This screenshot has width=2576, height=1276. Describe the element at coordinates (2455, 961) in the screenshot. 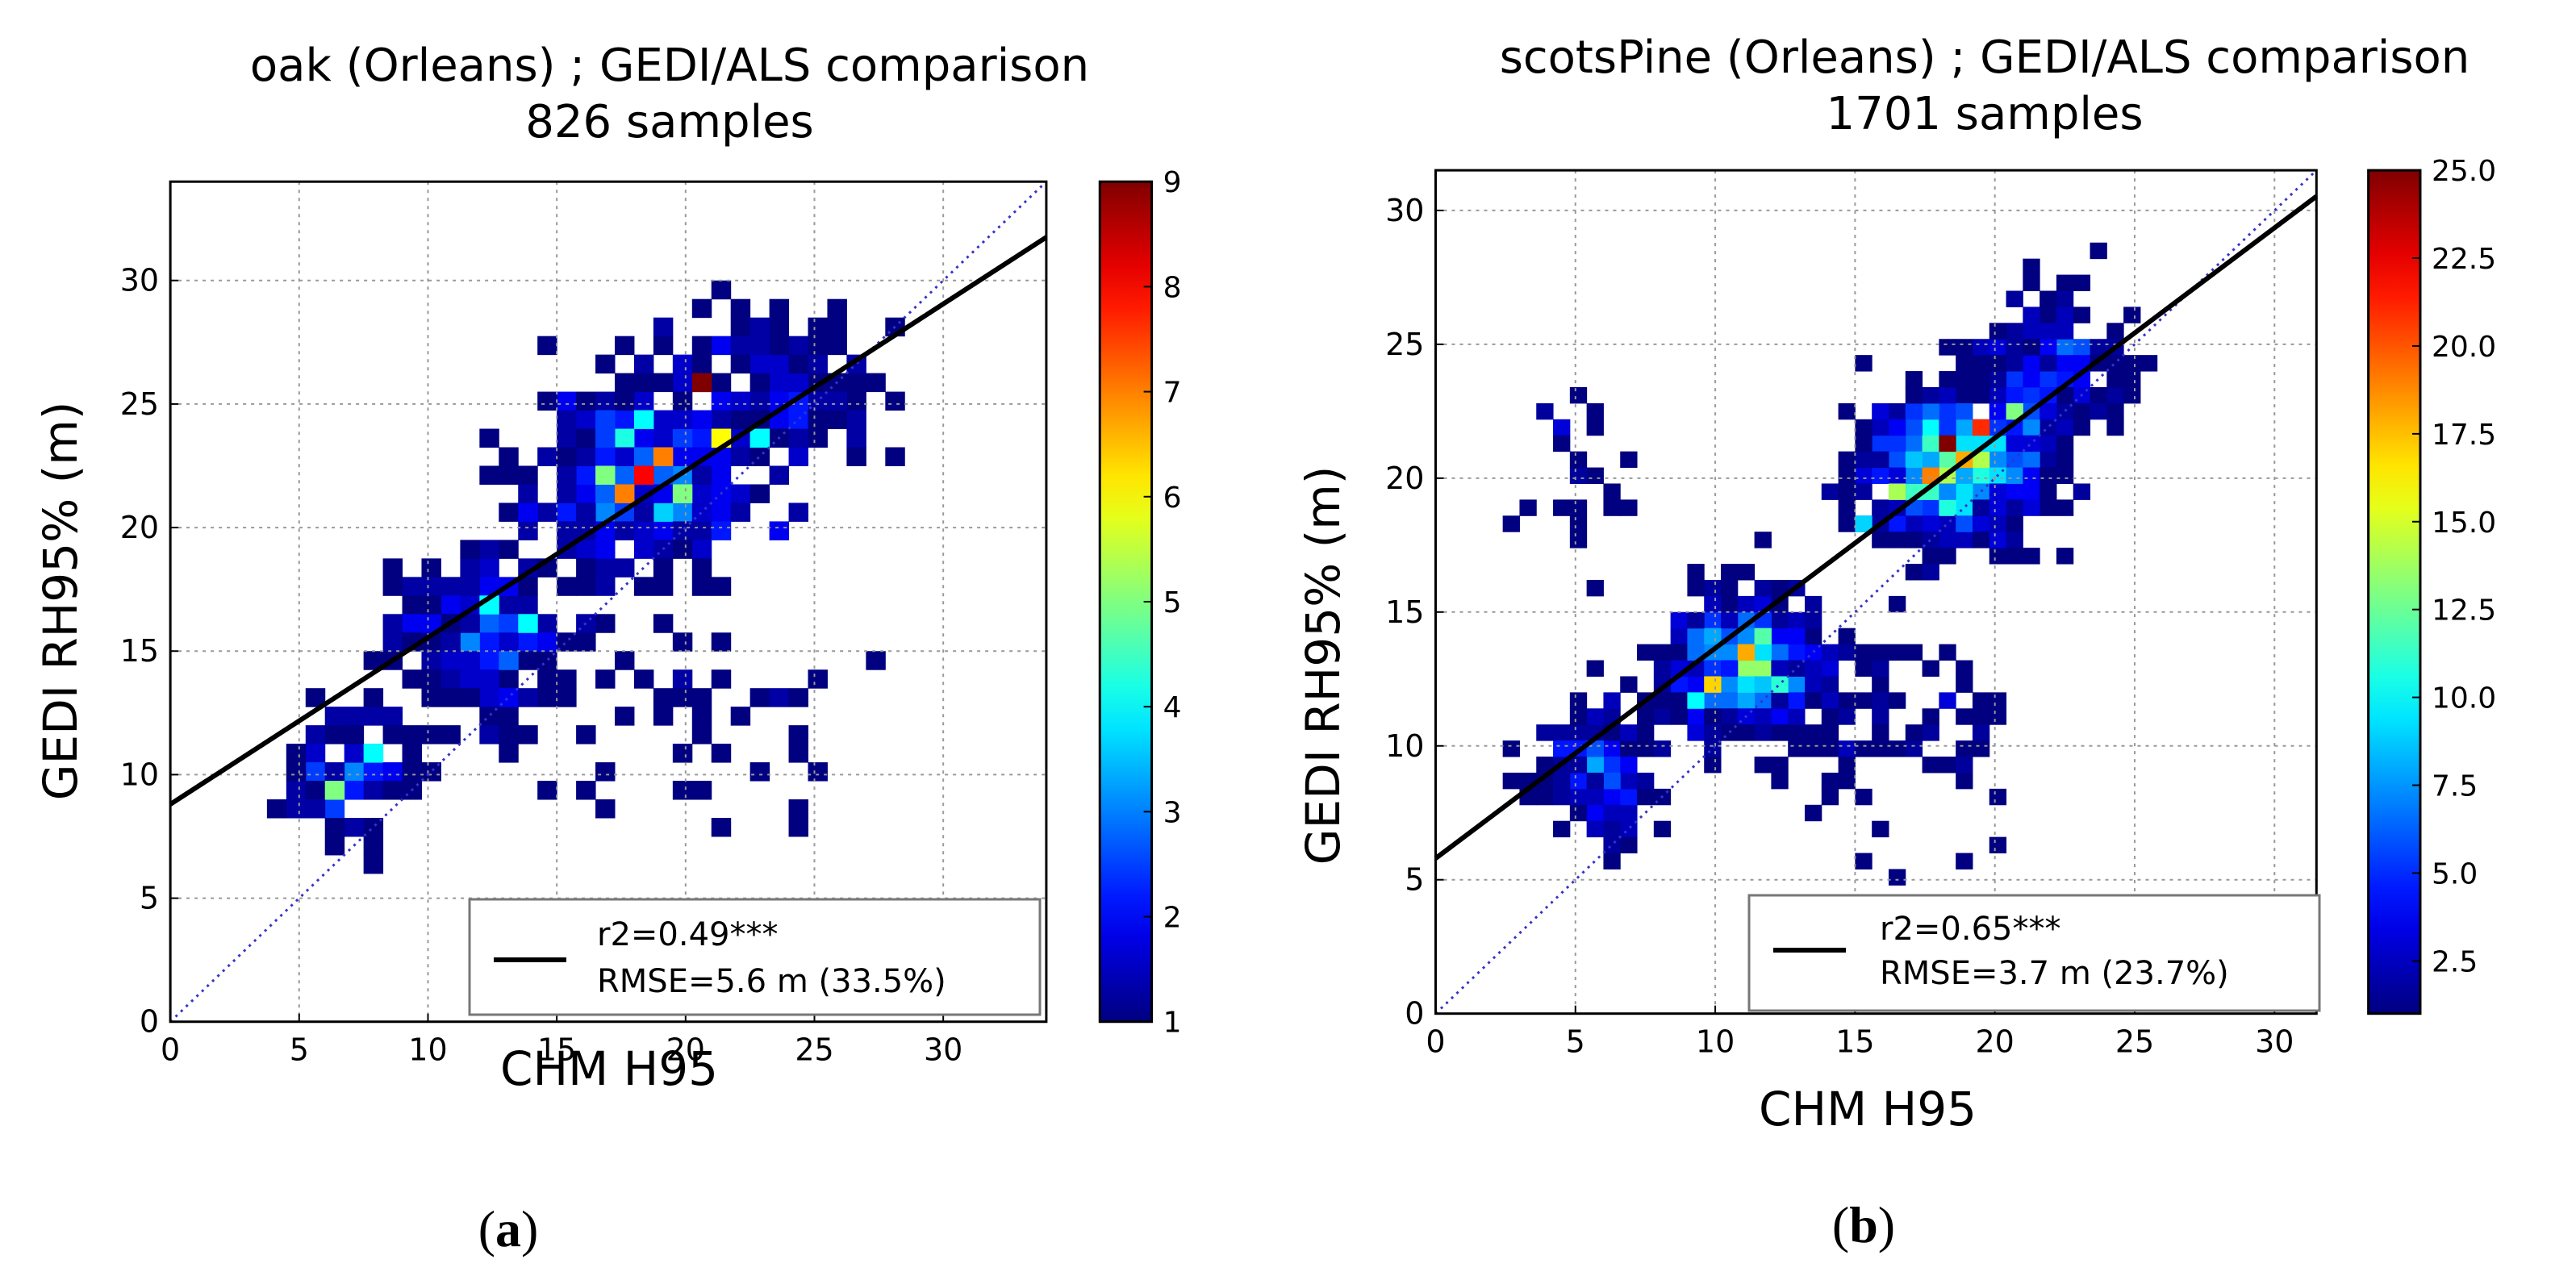

I see `colorbar-tick-label: 2.5` at that location.